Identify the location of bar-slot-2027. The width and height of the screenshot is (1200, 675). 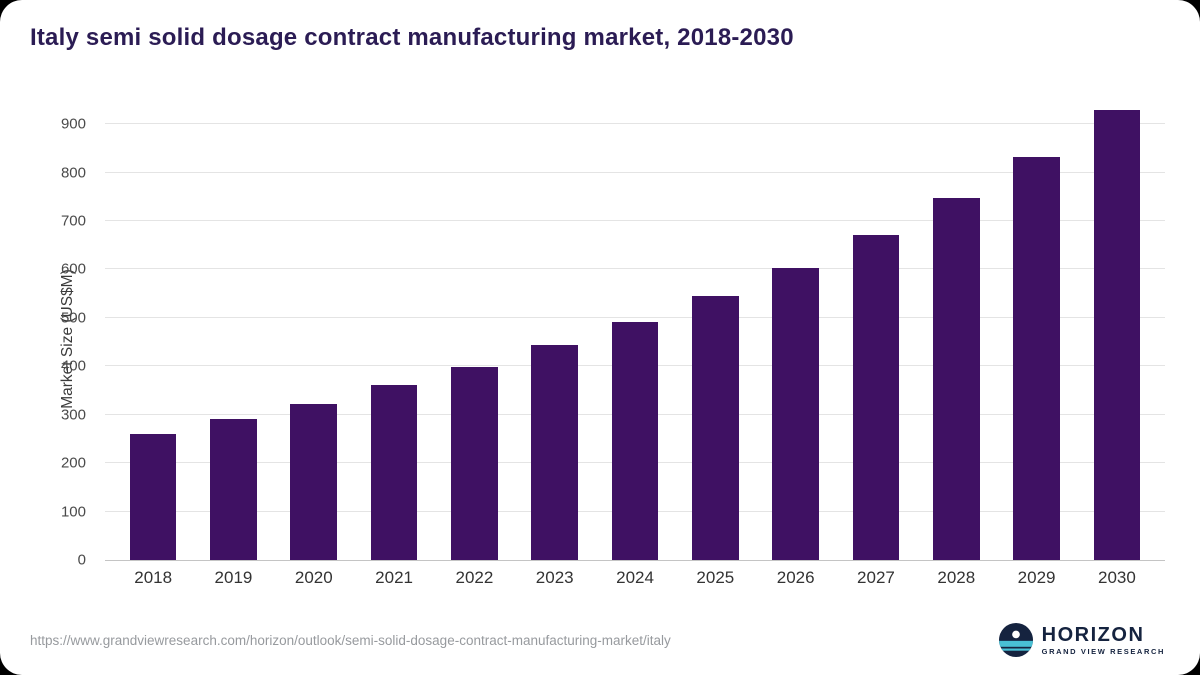
(876, 330).